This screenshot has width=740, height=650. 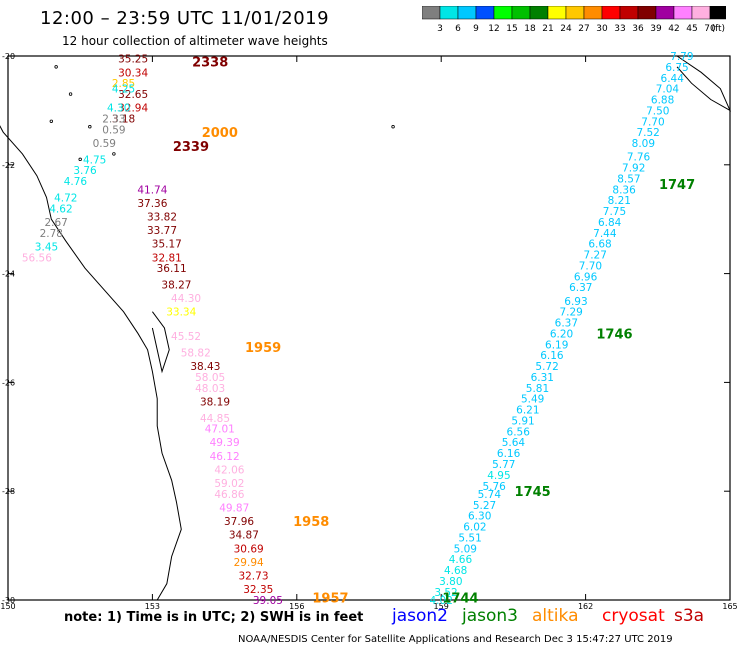 What do you see at coordinates (215, 419) in the screenshot?
I see `wave-height-value: 44.85` at bounding box center [215, 419].